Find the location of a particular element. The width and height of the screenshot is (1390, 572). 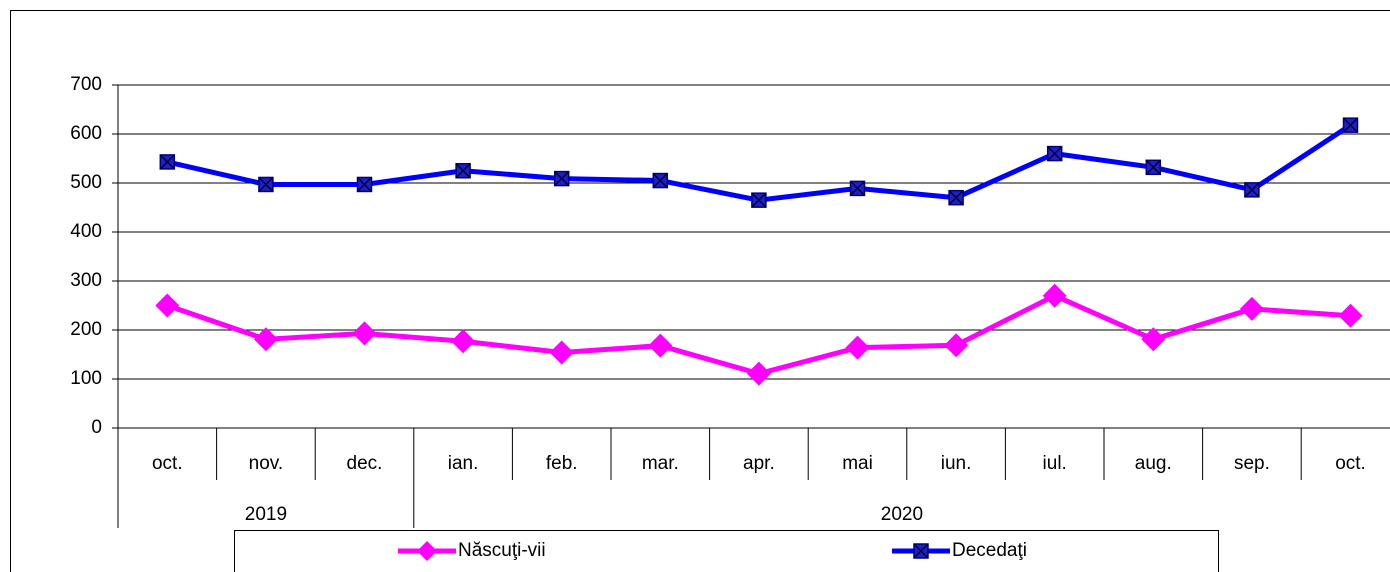

x-tick-label: iul. is located at coordinates (1055, 463).